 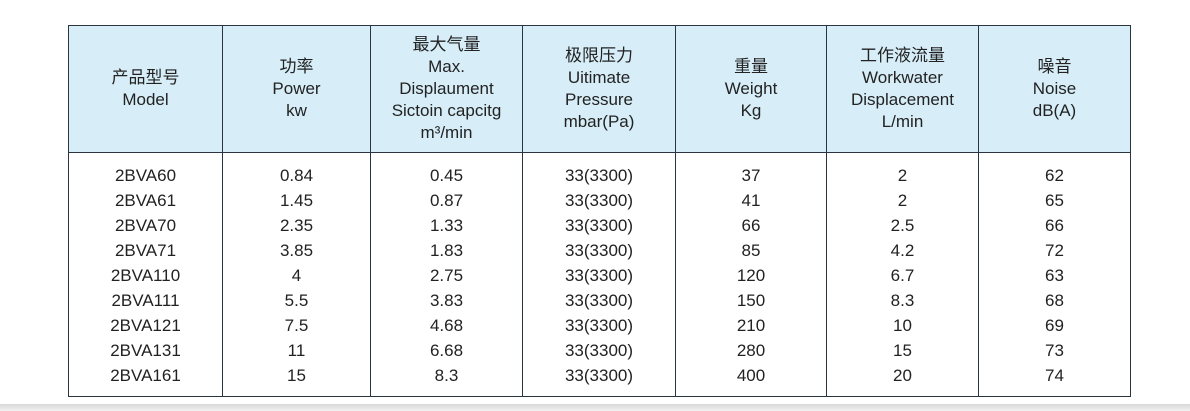 What do you see at coordinates (446, 275) in the screenshot?
I see `table-cell: 2.75` at bounding box center [446, 275].